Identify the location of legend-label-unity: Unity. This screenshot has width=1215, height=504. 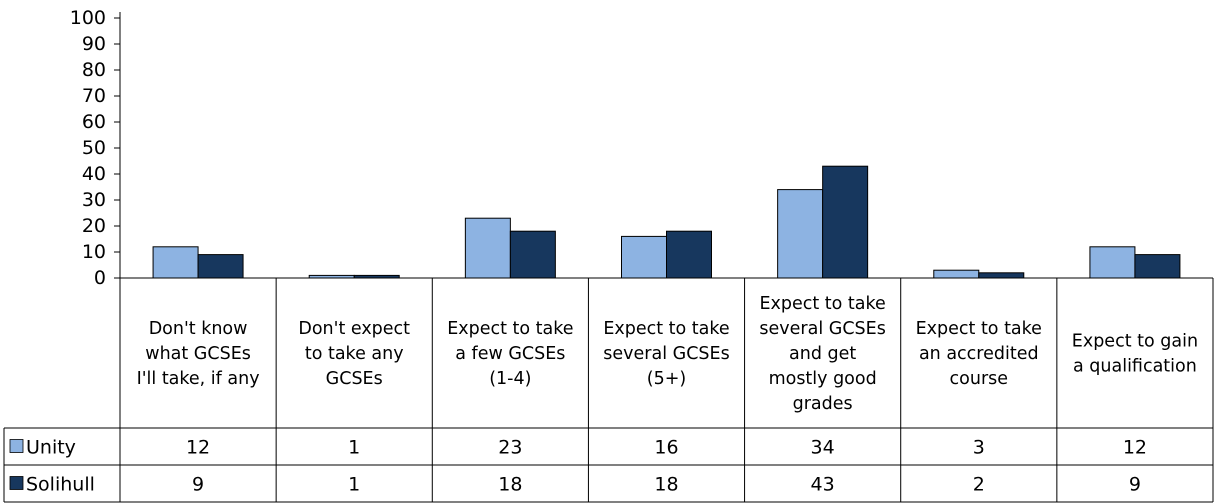
(51, 448).